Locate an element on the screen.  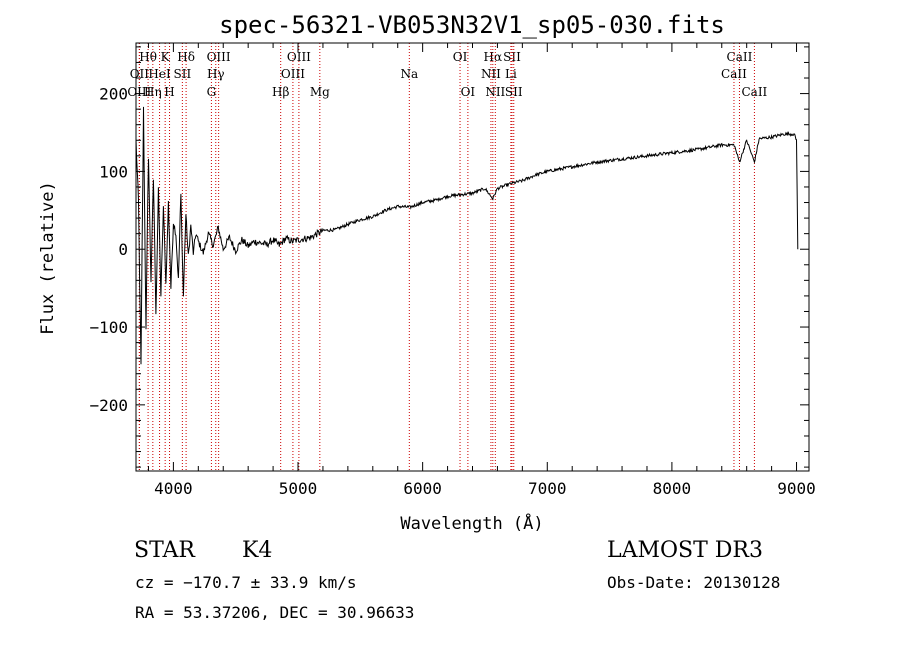
marker-label: G is located at coordinates (212, 92).